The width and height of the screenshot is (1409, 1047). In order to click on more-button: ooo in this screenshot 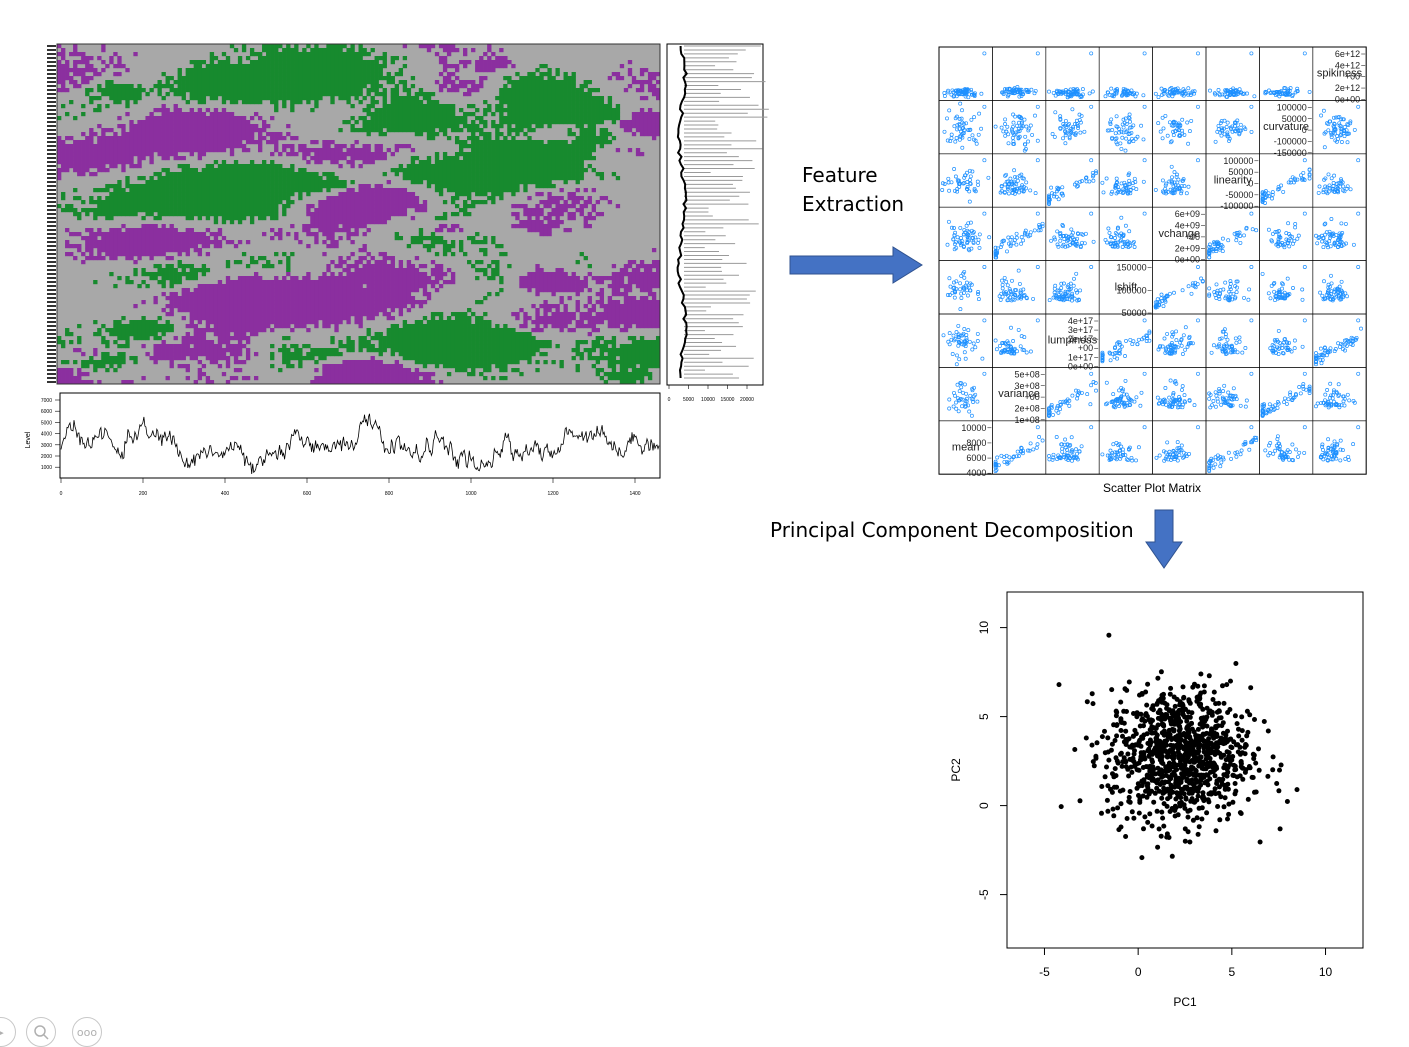, I will do `click(87, 1032)`.